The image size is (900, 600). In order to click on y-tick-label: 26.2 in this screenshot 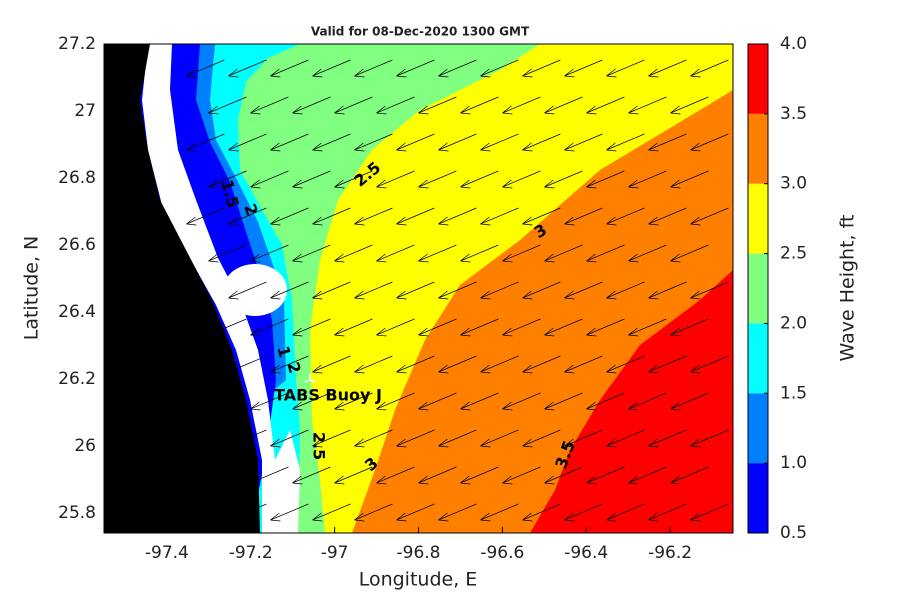, I will do `click(77, 379)`.